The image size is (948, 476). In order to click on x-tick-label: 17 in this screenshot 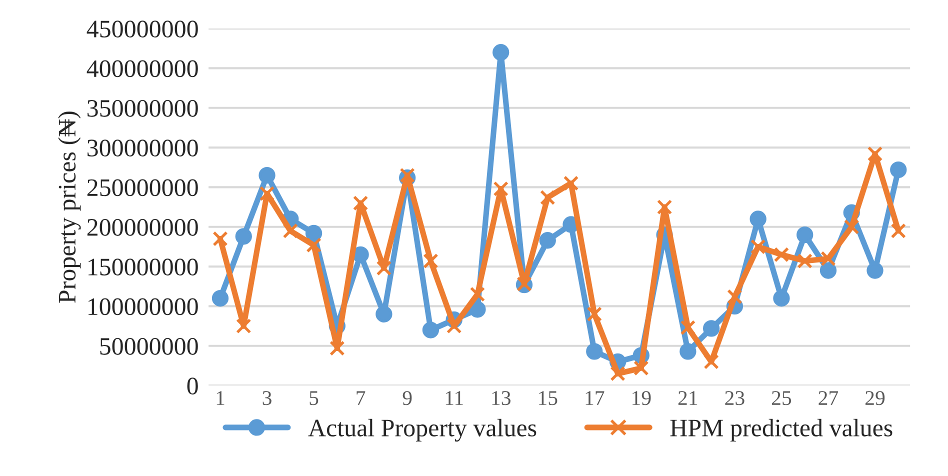, I will do `click(595, 398)`.